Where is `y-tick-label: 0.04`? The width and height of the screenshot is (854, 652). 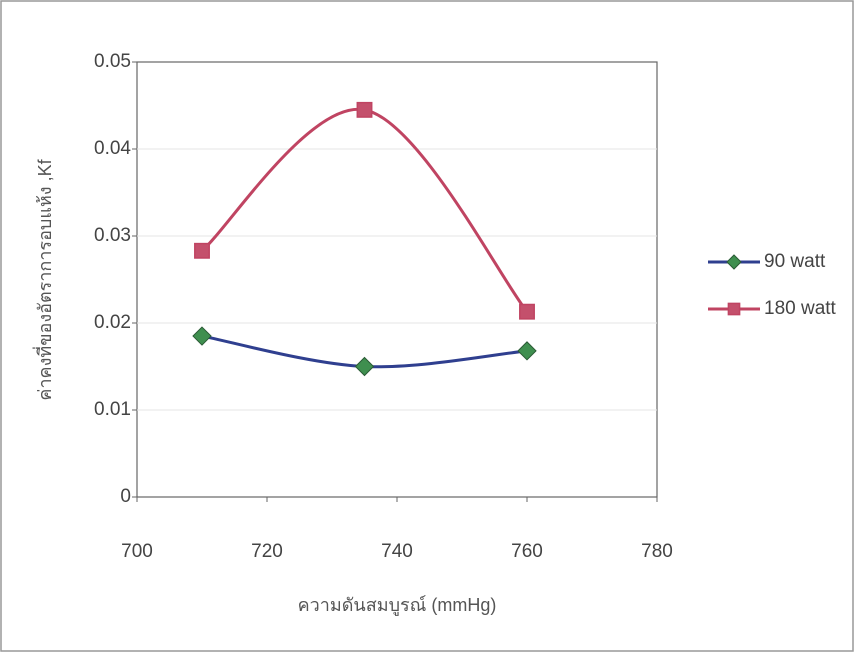
y-tick-label: 0.04 is located at coordinates (112, 148).